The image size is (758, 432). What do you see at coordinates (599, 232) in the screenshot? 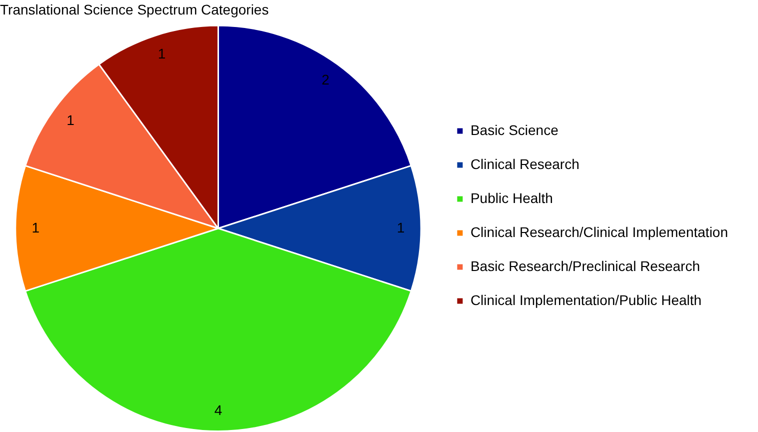
I see `legend-label: Clinical Research/Clinical Implementation` at bounding box center [599, 232].